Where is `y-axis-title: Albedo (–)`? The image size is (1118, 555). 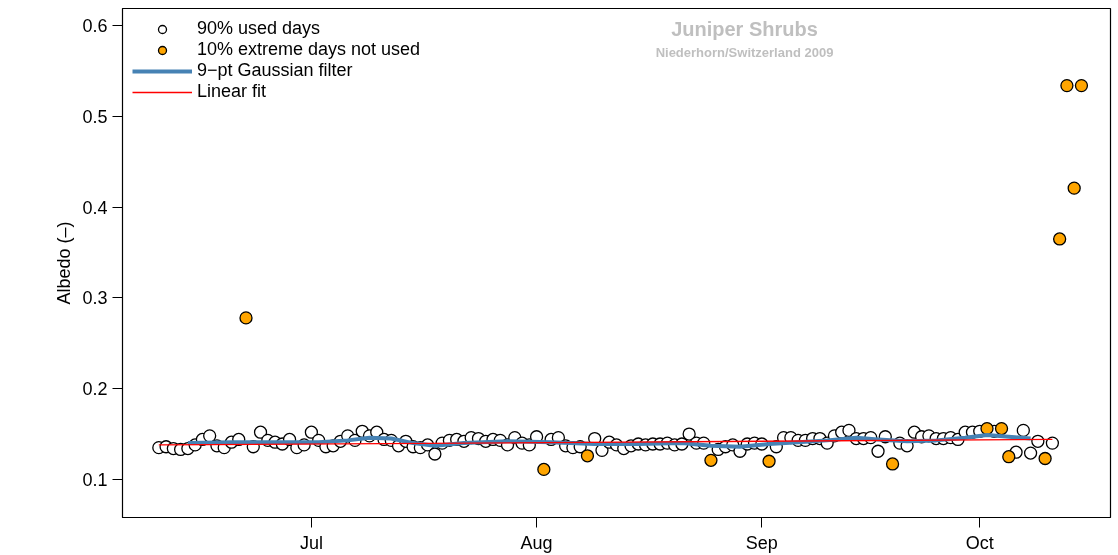 y-axis-title: Albedo (–) is located at coordinates (64, 263).